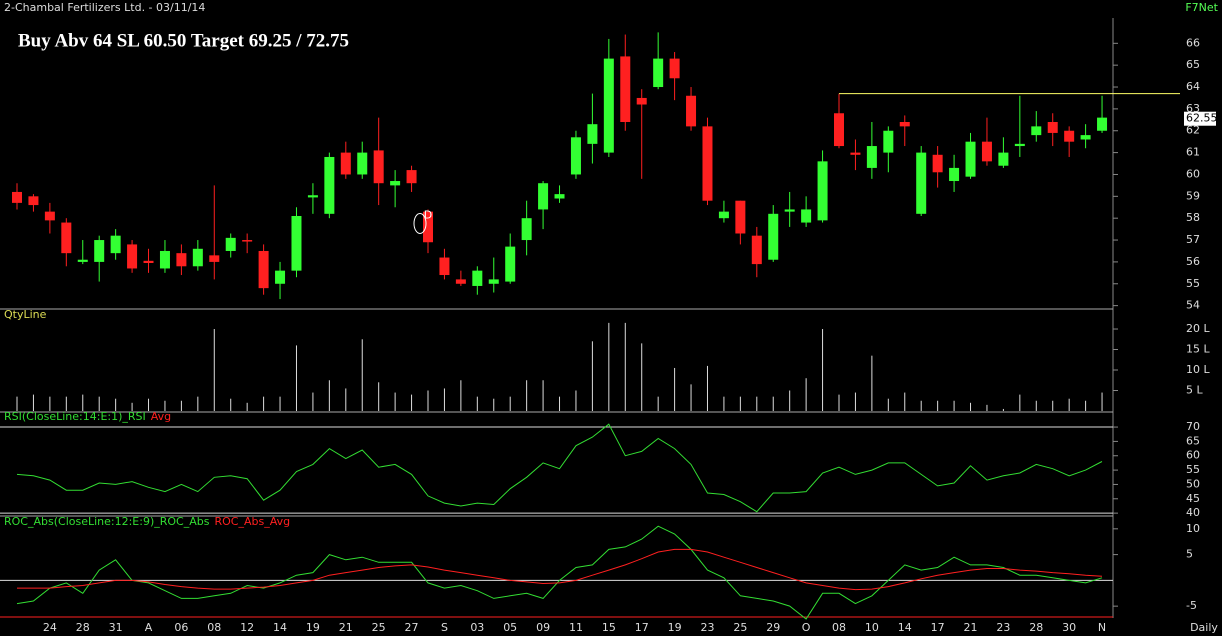 This screenshot has width=1222, height=636. What do you see at coordinates (1201, 7) in the screenshot?
I see `brand: F7Net` at bounding box center [1201, 7].